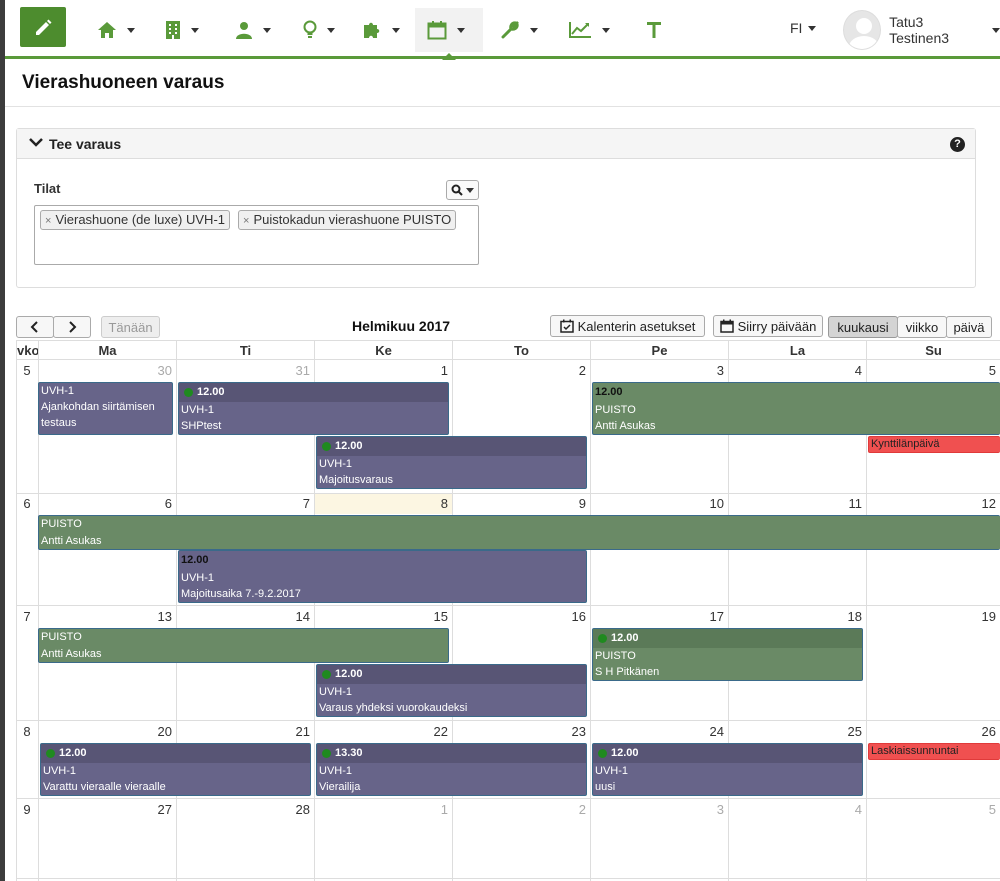 Image resolution: width=1000 pixels, height=881 pixels. What do you see at coordinates (578, 731) in the screenshot?
I see `day-number: 23` at bounding box center [578, 731].